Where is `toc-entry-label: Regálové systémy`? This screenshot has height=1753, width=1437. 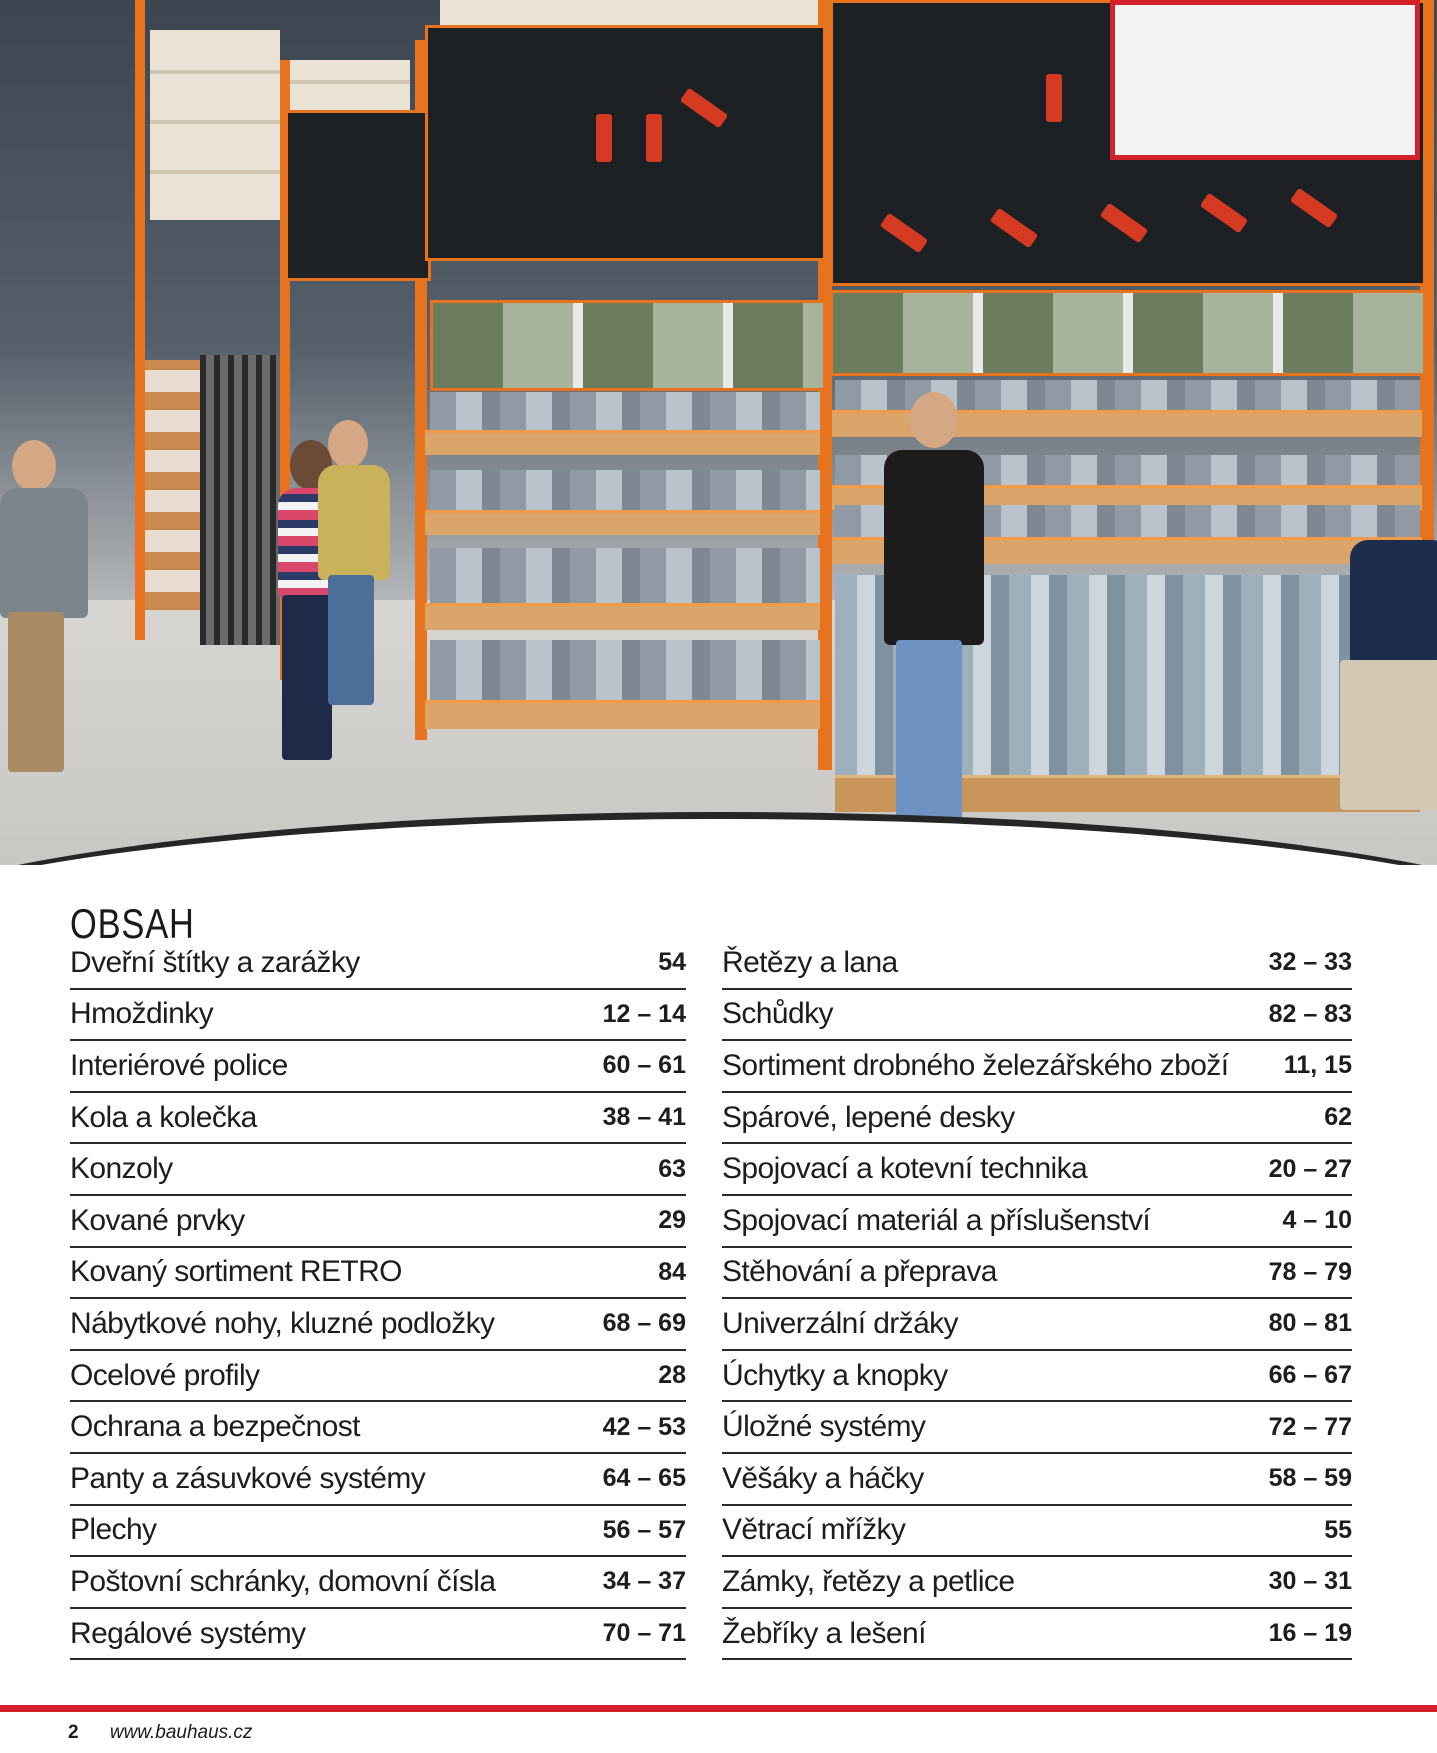 toc-entry-label: Regálové systémy is located at coordinates (188, 1633).